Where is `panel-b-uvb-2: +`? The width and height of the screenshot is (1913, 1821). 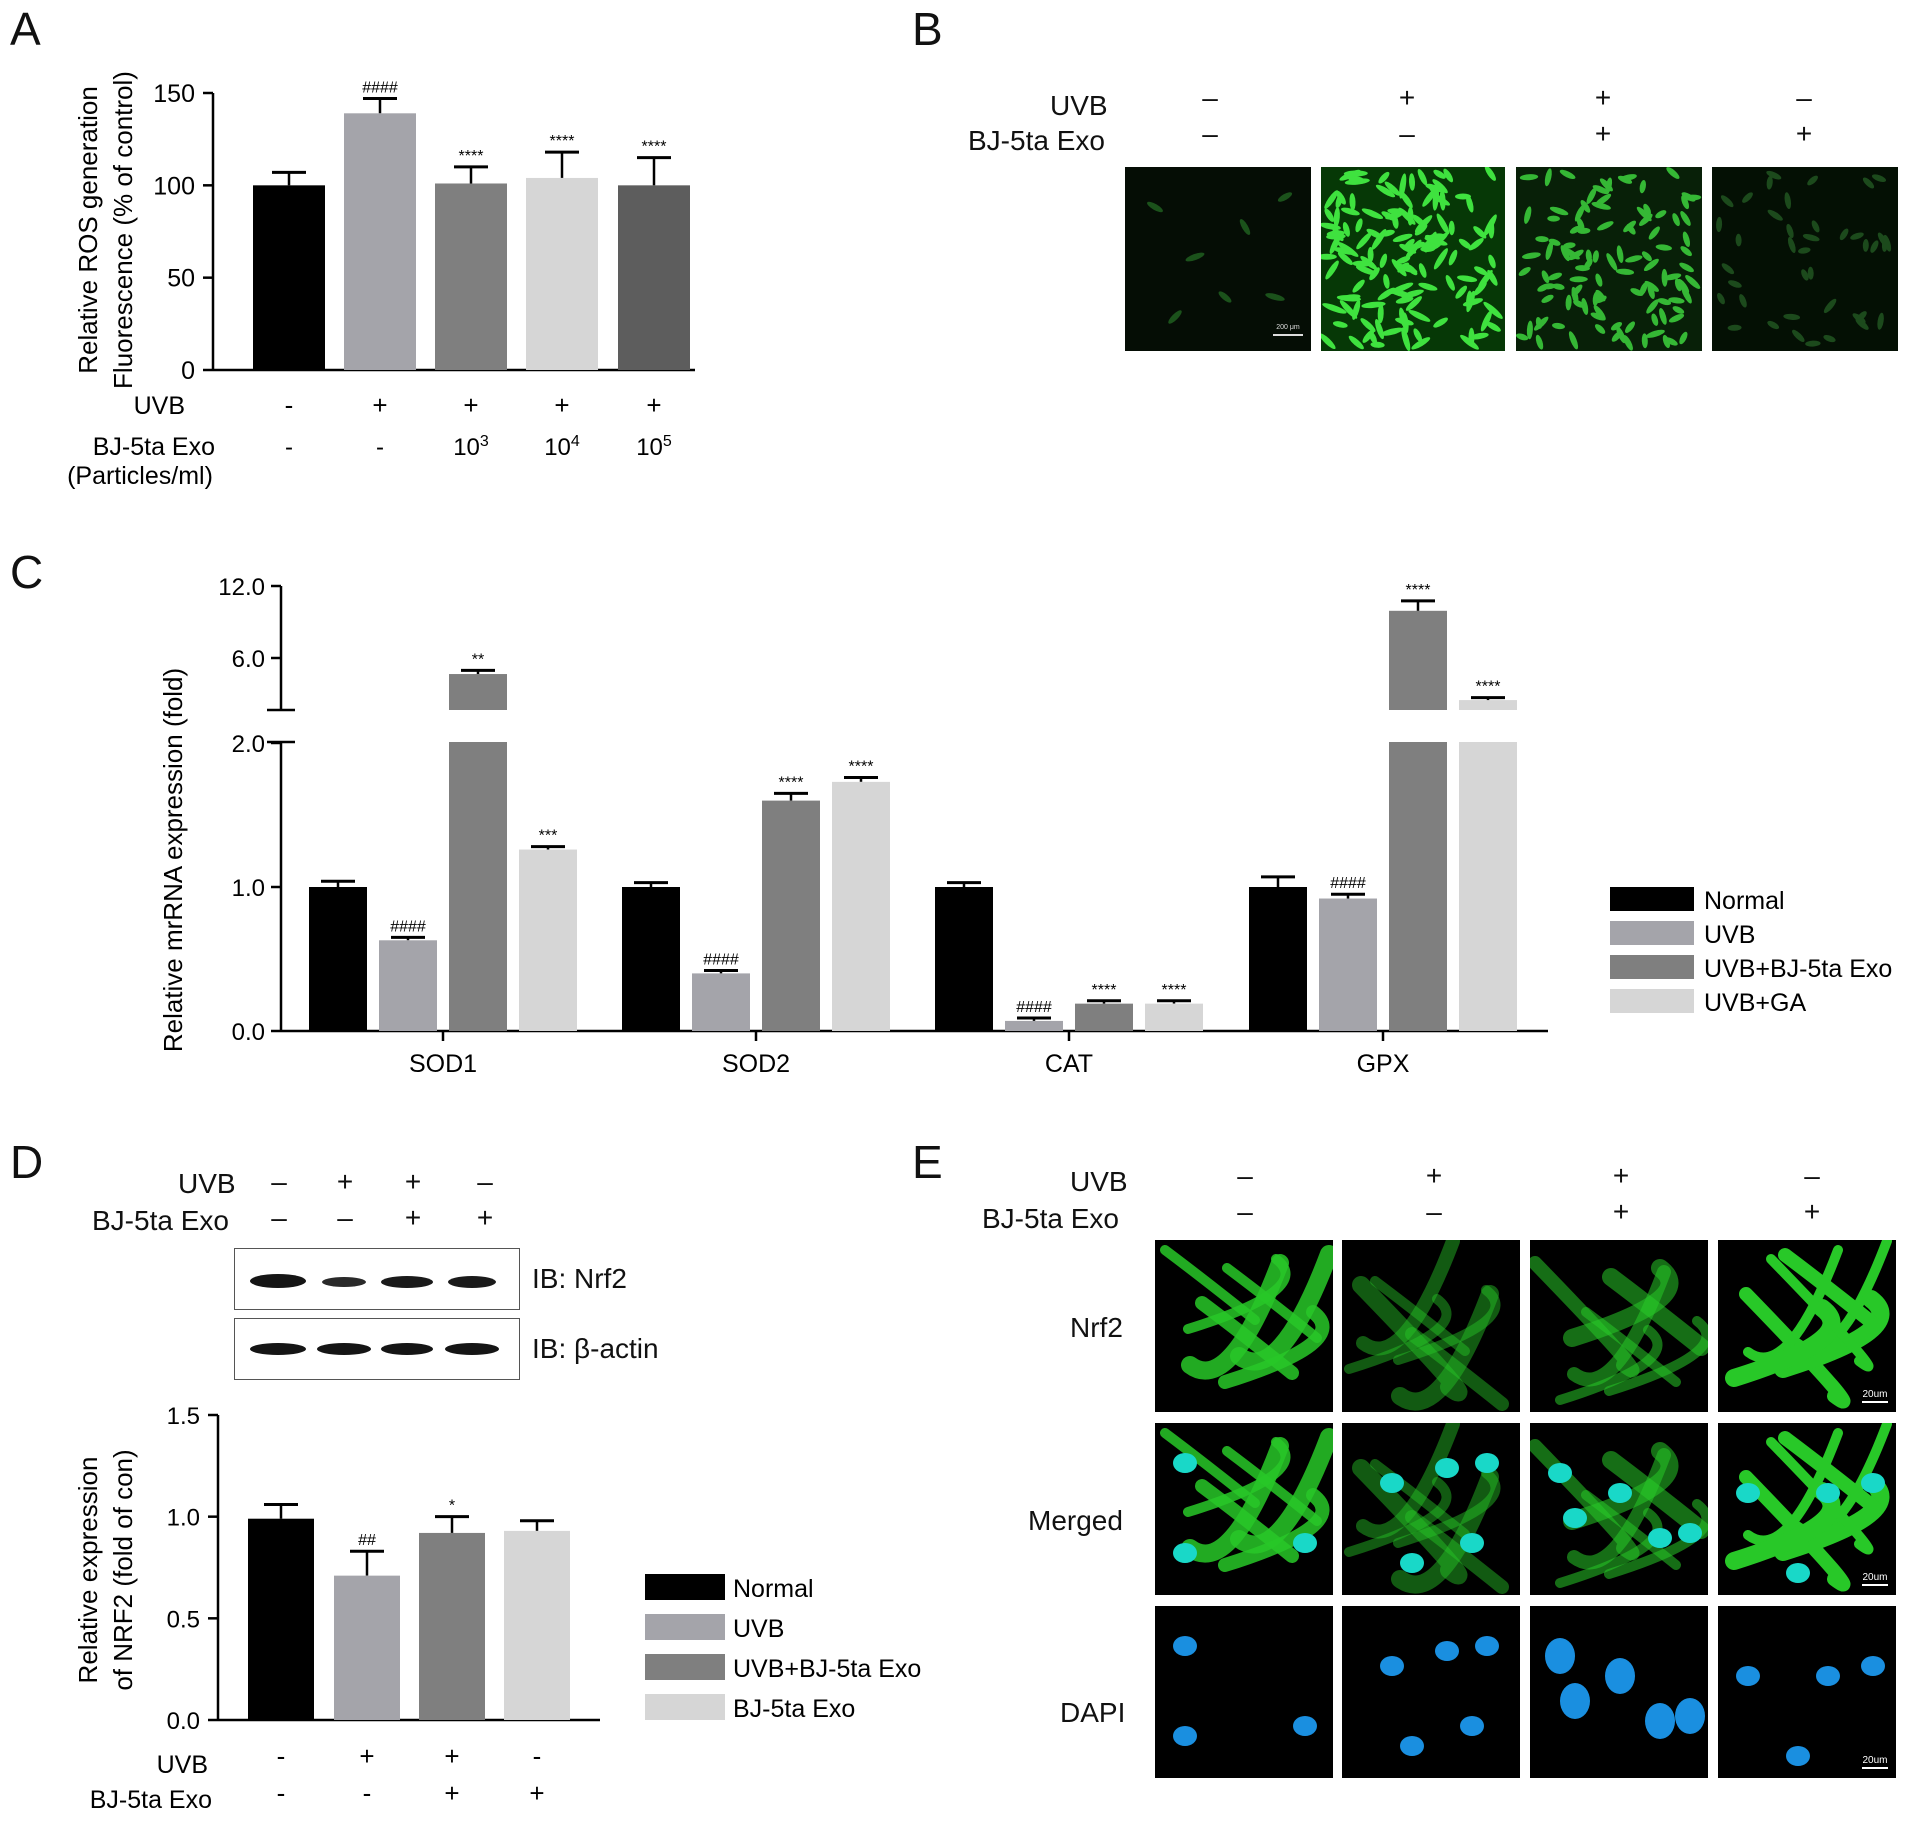 panel-b-uvb-2: + is located at coordinates (1407, 97).